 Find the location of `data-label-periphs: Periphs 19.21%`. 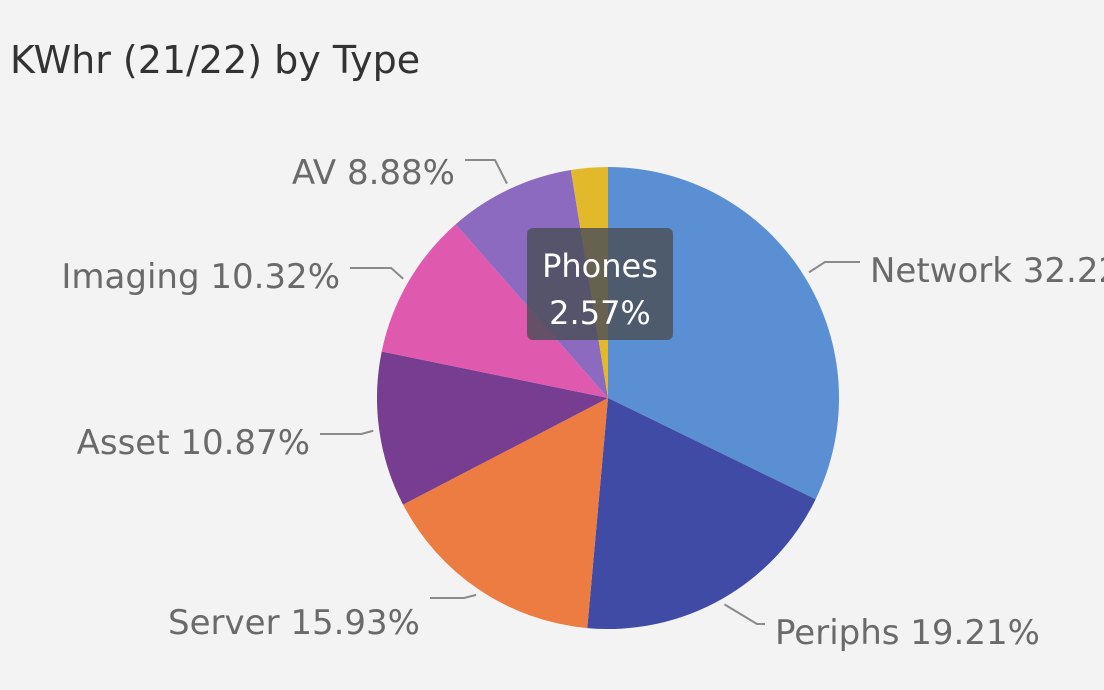

data-label-periphs: Periphs 19.21% is located at coordinates (907, 633).